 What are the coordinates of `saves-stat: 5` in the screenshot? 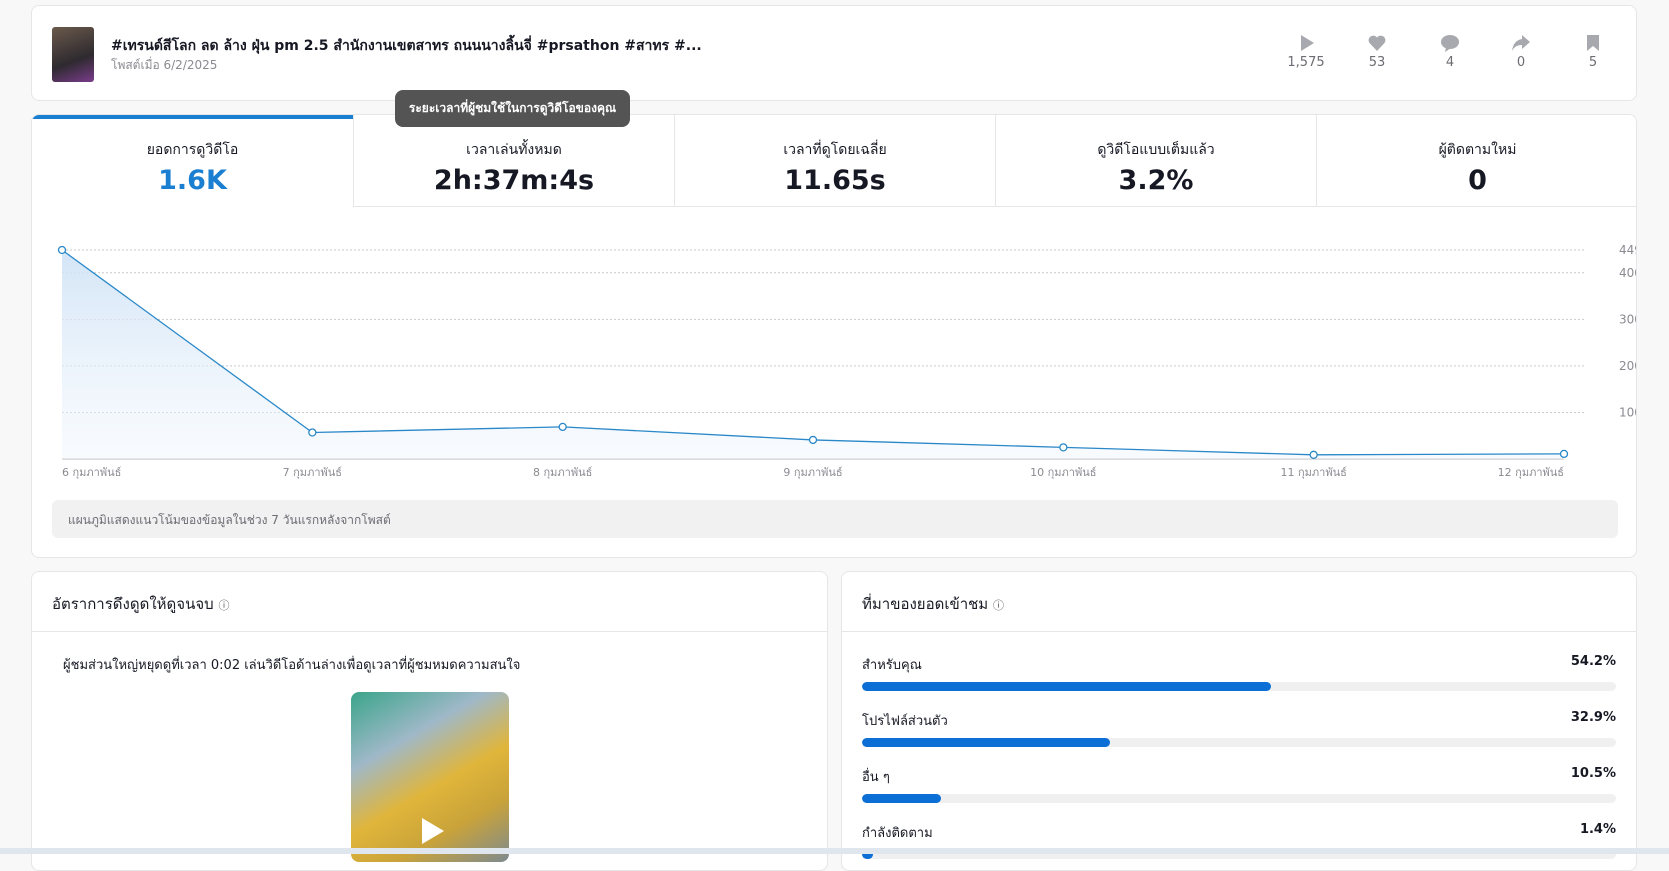 It's located at (1593, 51).